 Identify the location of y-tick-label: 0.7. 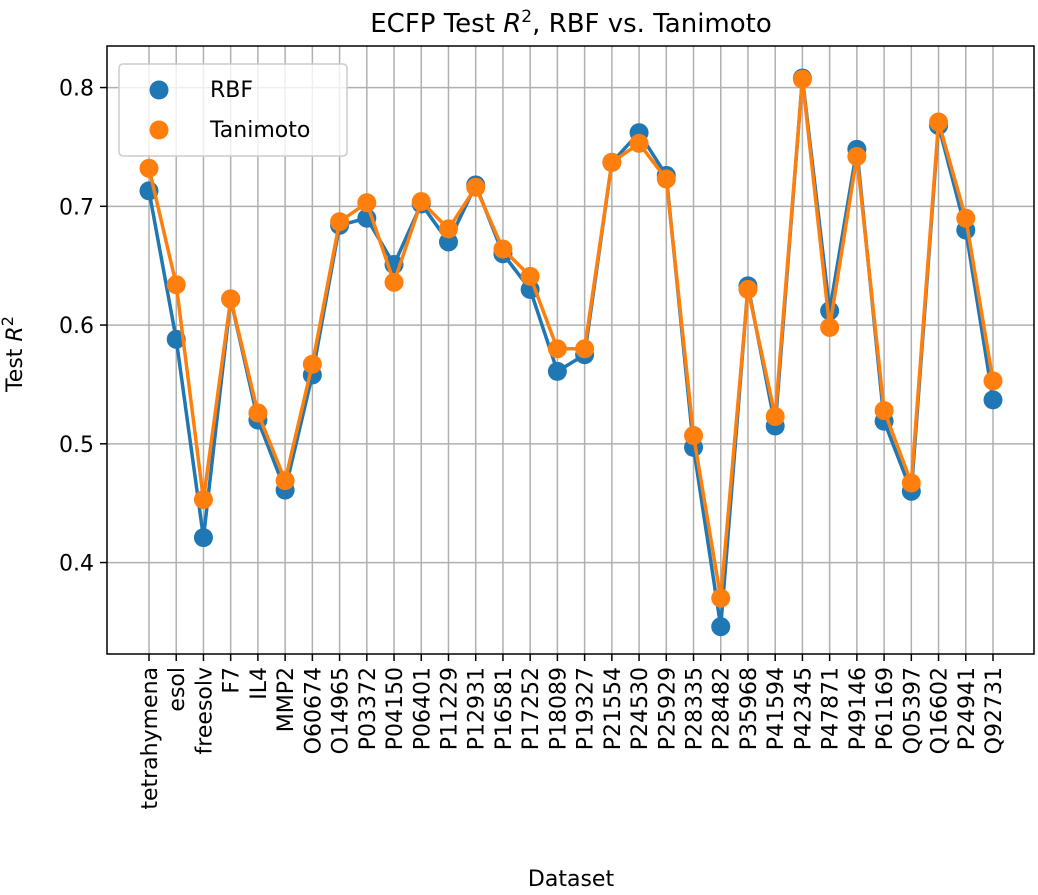
(76, 207).